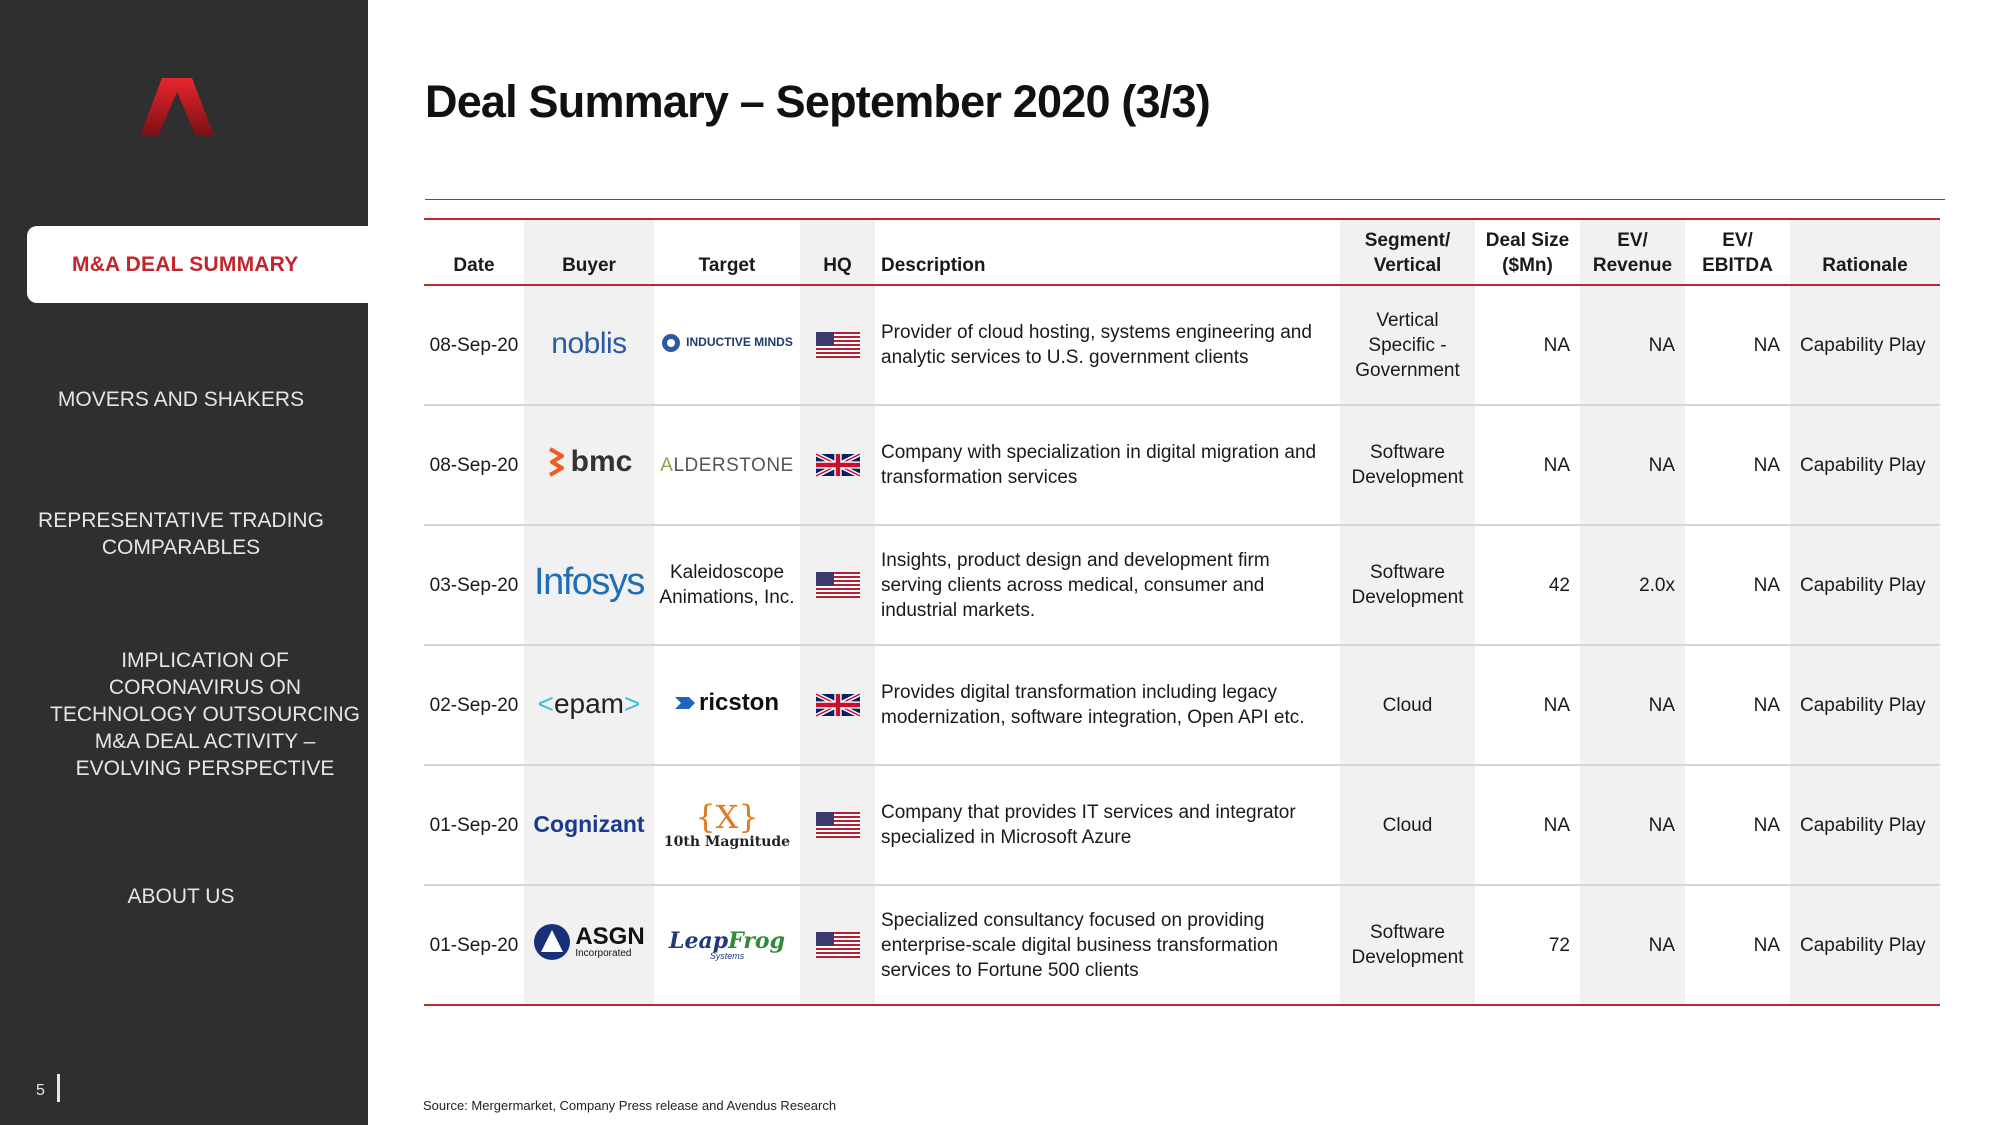 The height and width of the screenshot is (1125, 2000). What do you see at coordinates (40, 1090) in the screenshot?
I see `page-number: 5` at bounding box center [40, 1090].